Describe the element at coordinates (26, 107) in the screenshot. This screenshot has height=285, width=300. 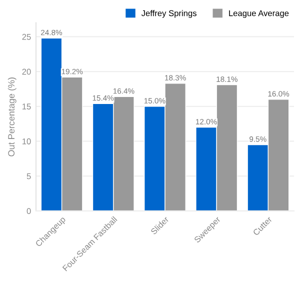
I see `y-tick-label: 15` at that location.